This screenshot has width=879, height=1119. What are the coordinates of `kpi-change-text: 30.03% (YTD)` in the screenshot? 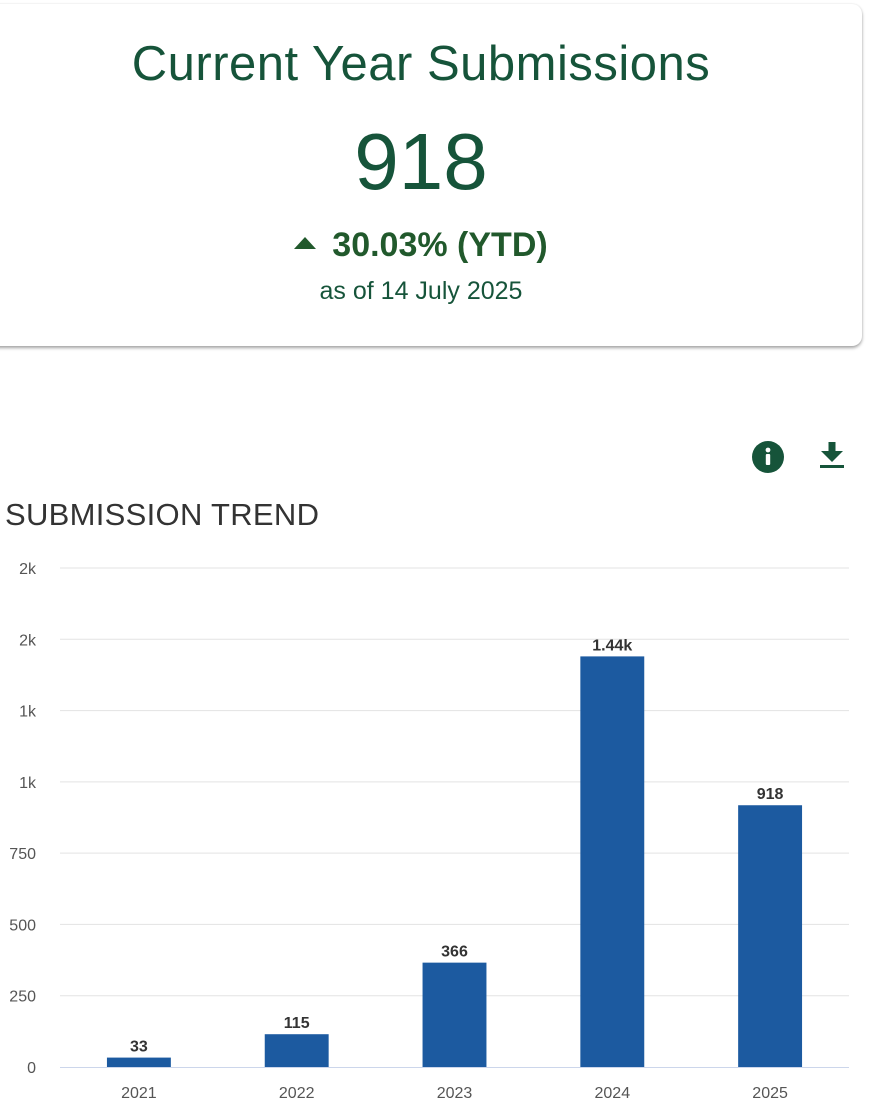 It's located at (440, 245).